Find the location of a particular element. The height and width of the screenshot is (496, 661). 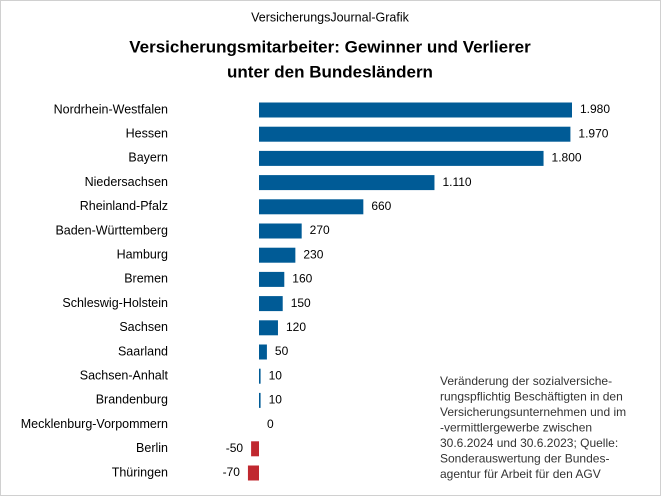

category-label: Sachsen-Anhalt is located at coordinates (124, 375).